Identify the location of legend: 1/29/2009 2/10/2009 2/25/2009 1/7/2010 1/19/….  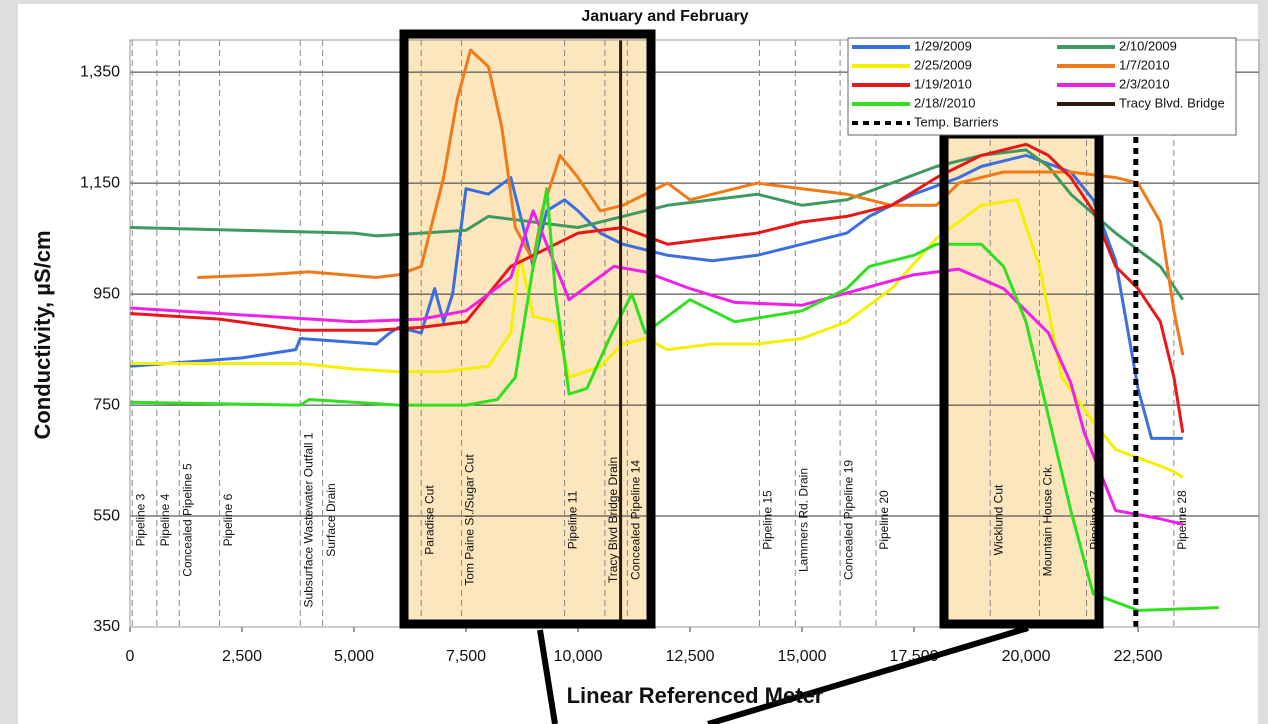
(1042, 86).